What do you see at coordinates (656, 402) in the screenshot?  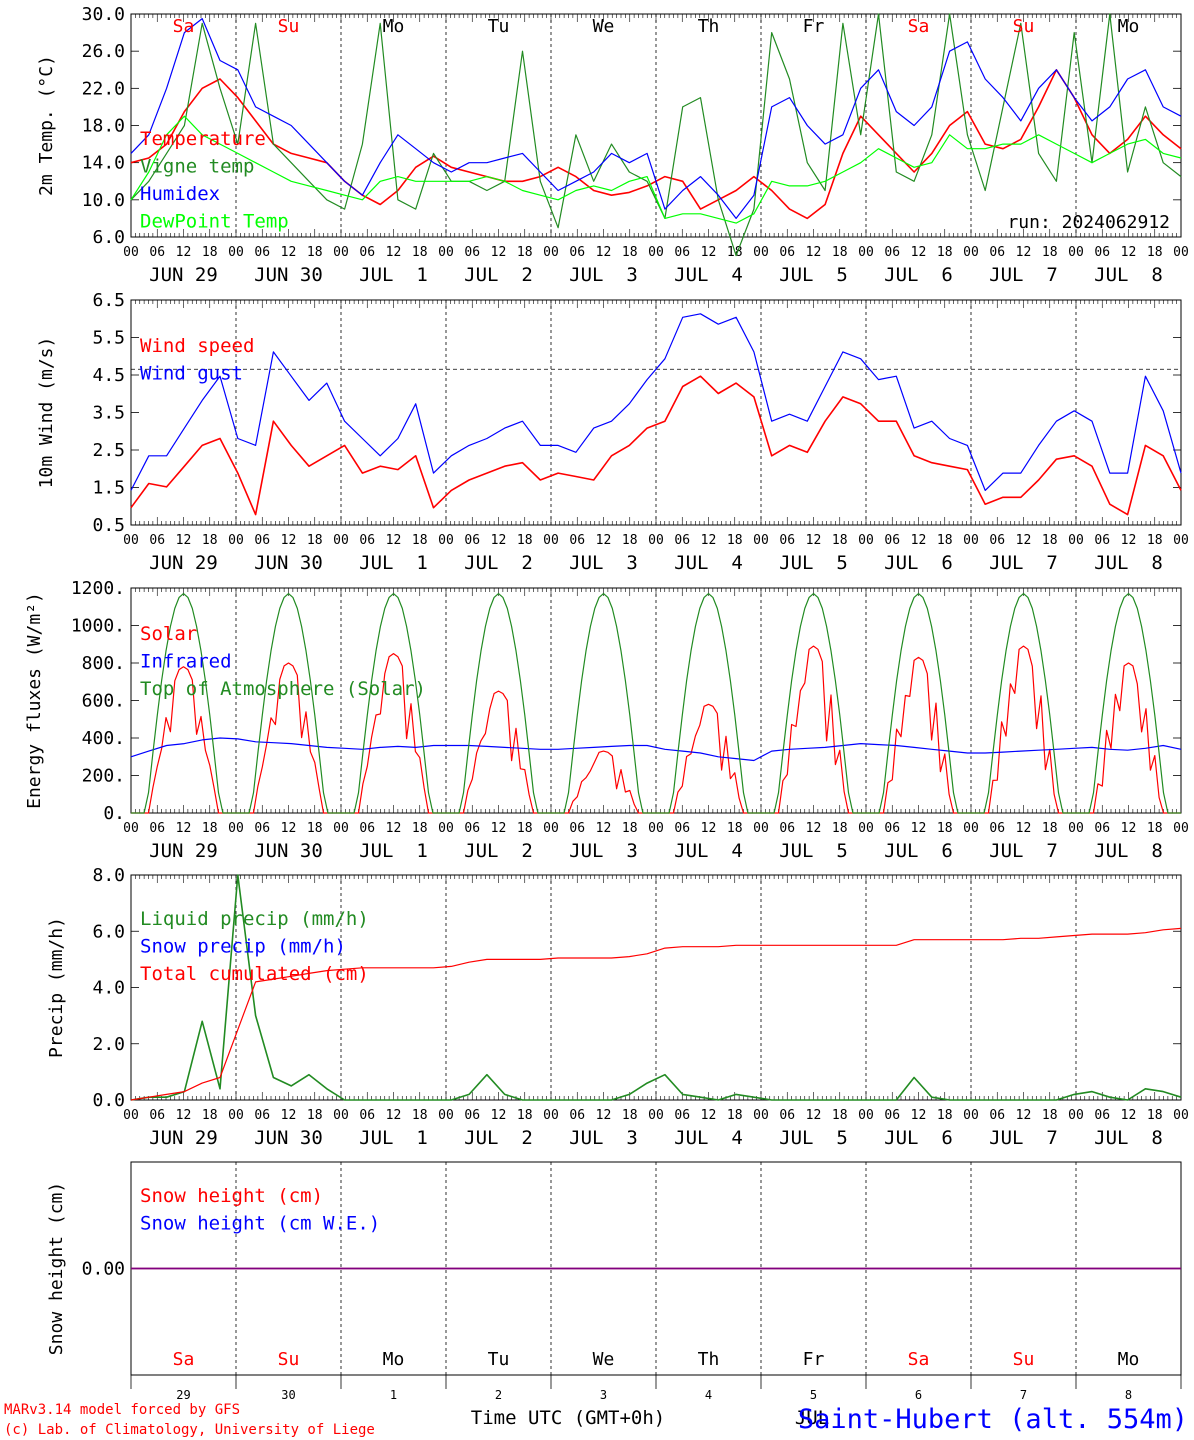 I see `wind-gust-series-line` at bounding box center [656, 402].